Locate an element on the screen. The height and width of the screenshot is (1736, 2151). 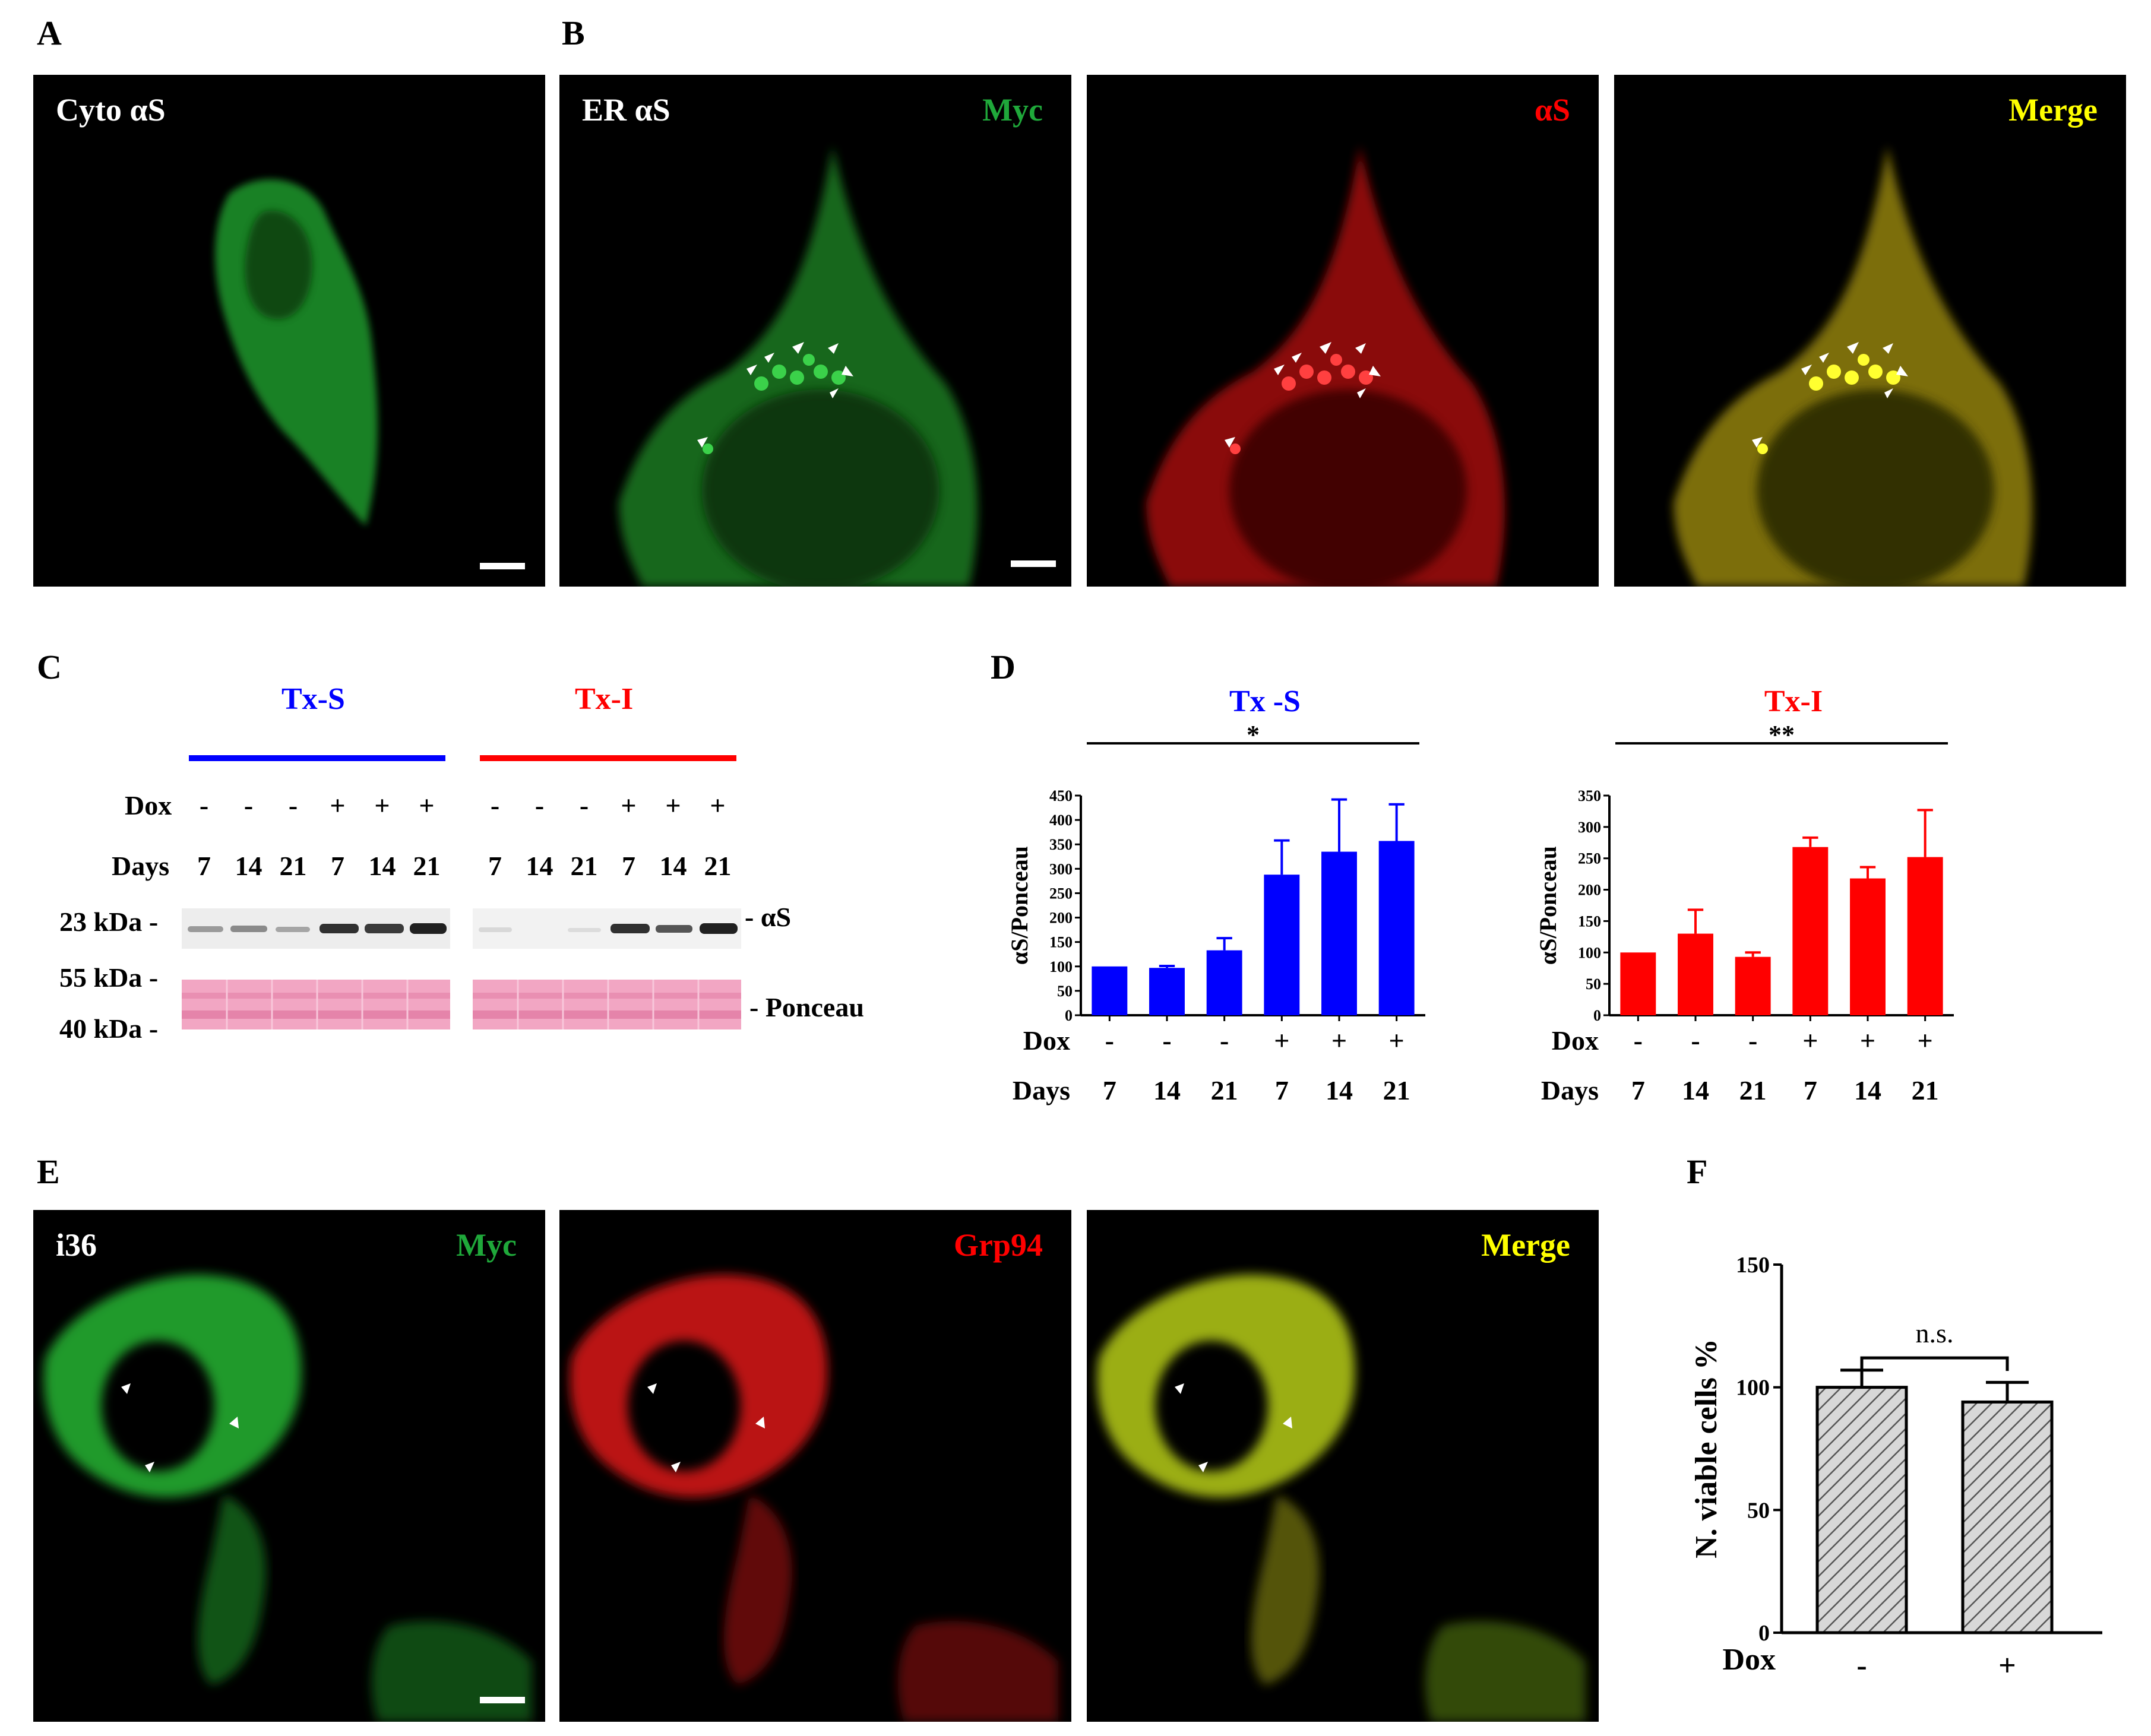
group-label-tx-s: Tx-S is located at coordinates (313, 699).